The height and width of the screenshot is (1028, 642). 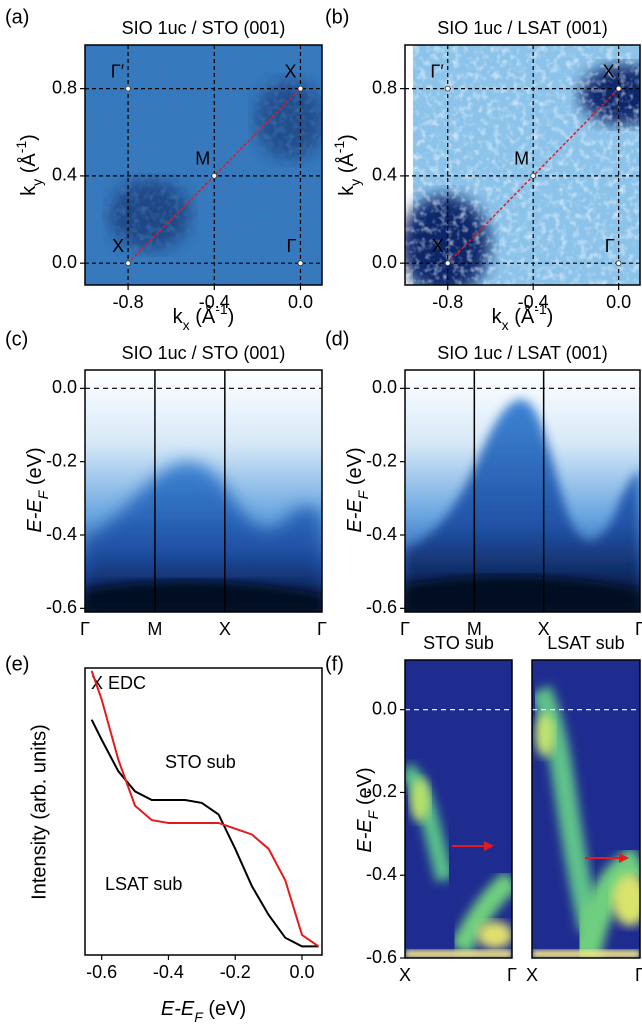 I want to click on arrows, so click(x=540, y=852).